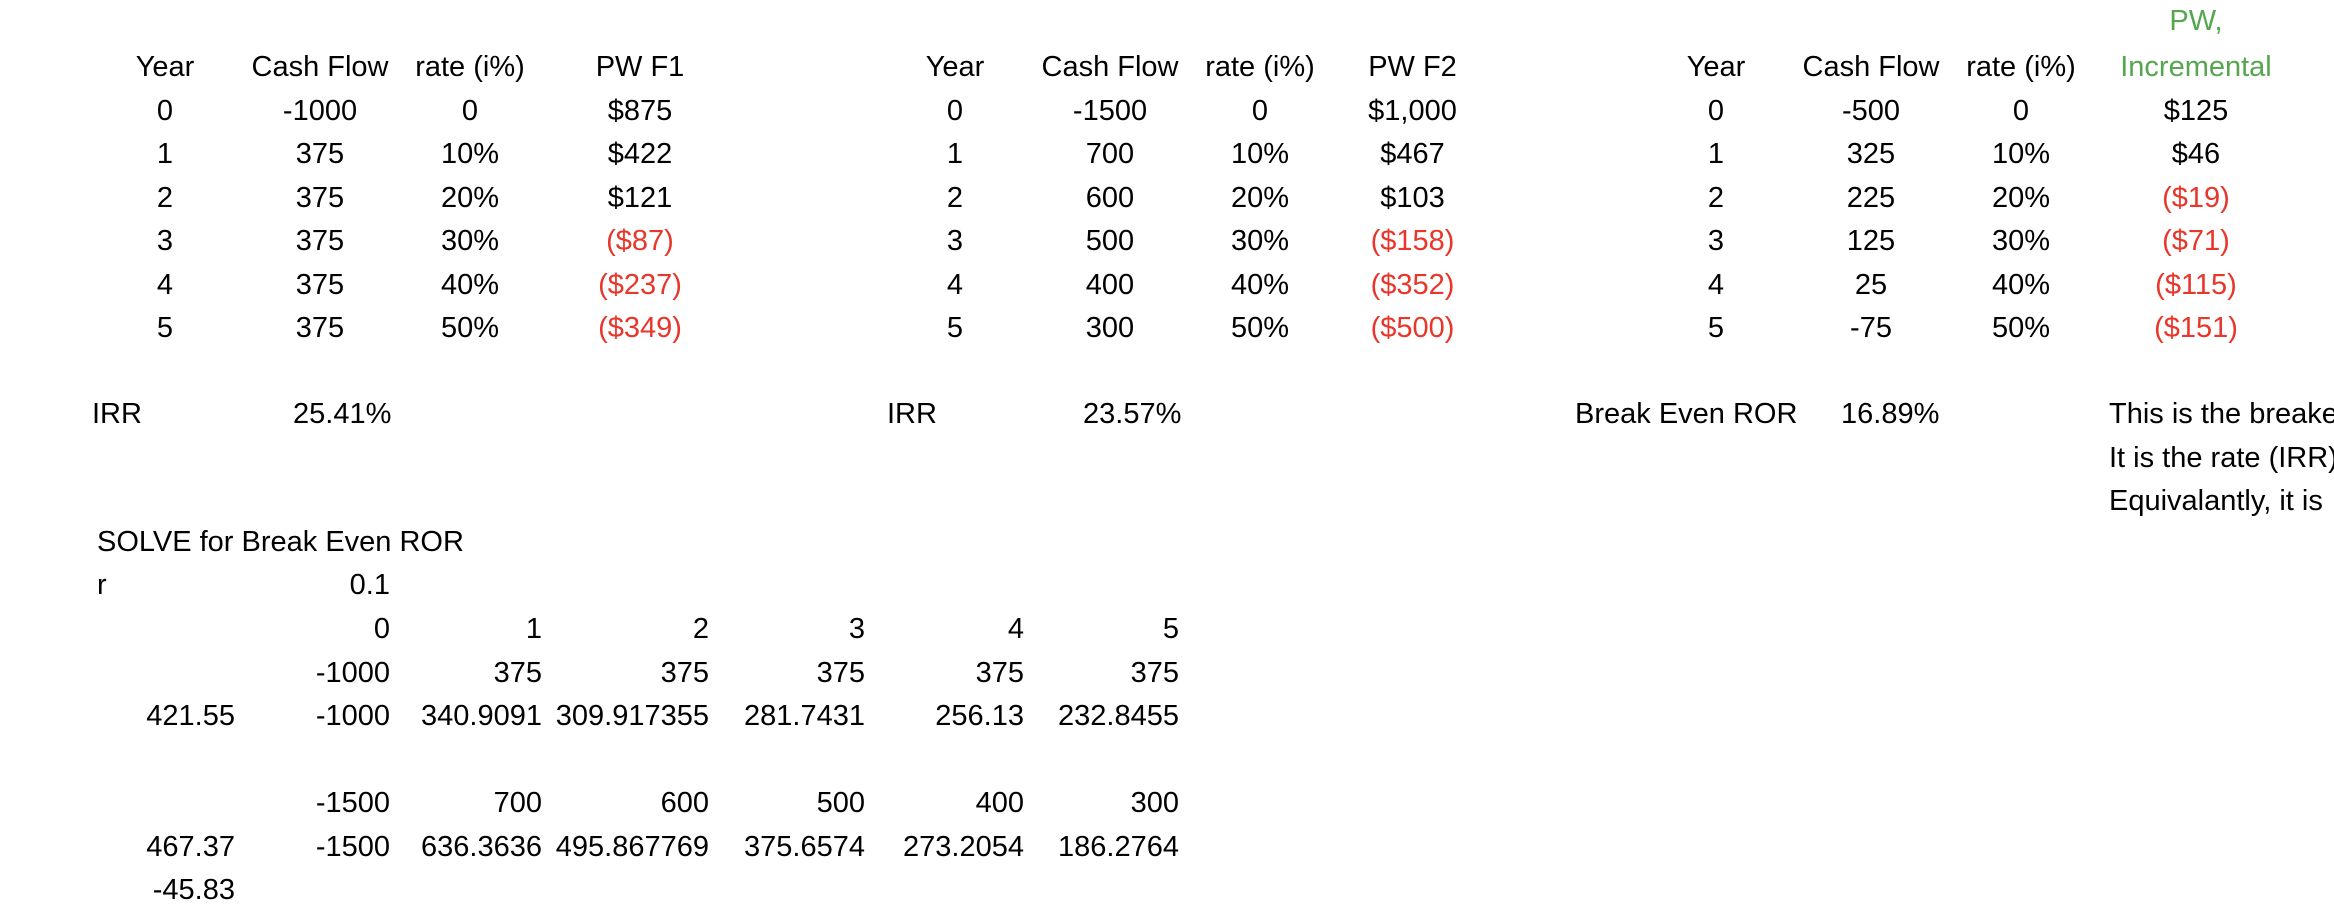  Describe the element at coordinates (1871, 110) in the screenshot. I see `cashflow-cell: -500` at that location.